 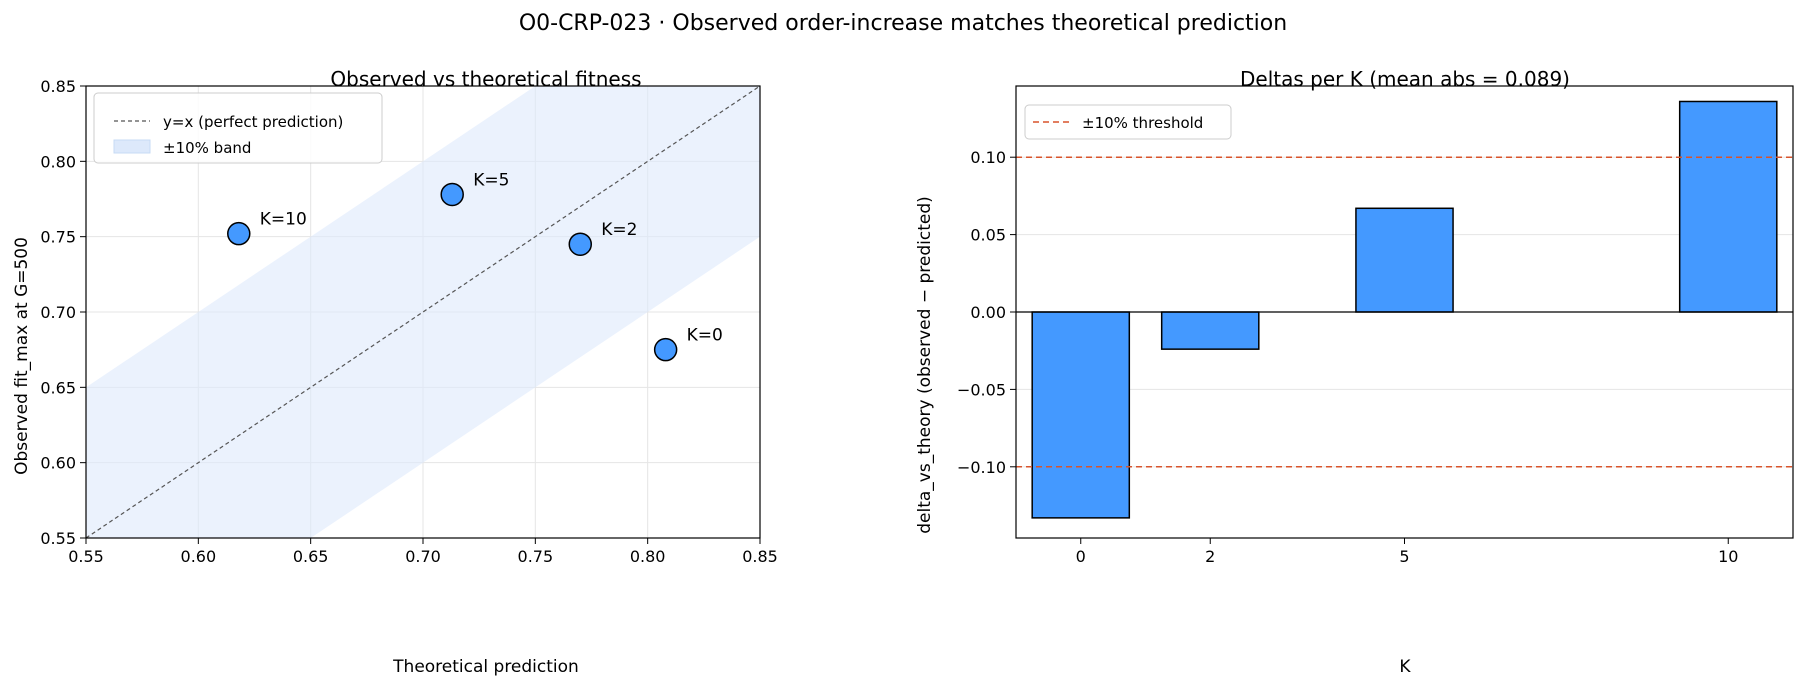 What do you see at coordinates (491, 180) in the screenshot?
I see `point-label: K=5` at bounding box center [491, 180].